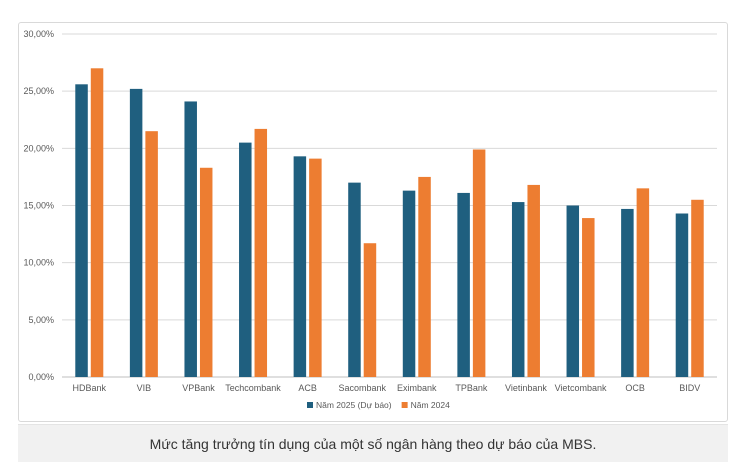 Image resolution: width=739 pixels, height=462 pixels. What do you see at coordinates (417, 388) in the screenshot?
I see `x-tick-label: Eximbank` at bounding box center [417, 388].